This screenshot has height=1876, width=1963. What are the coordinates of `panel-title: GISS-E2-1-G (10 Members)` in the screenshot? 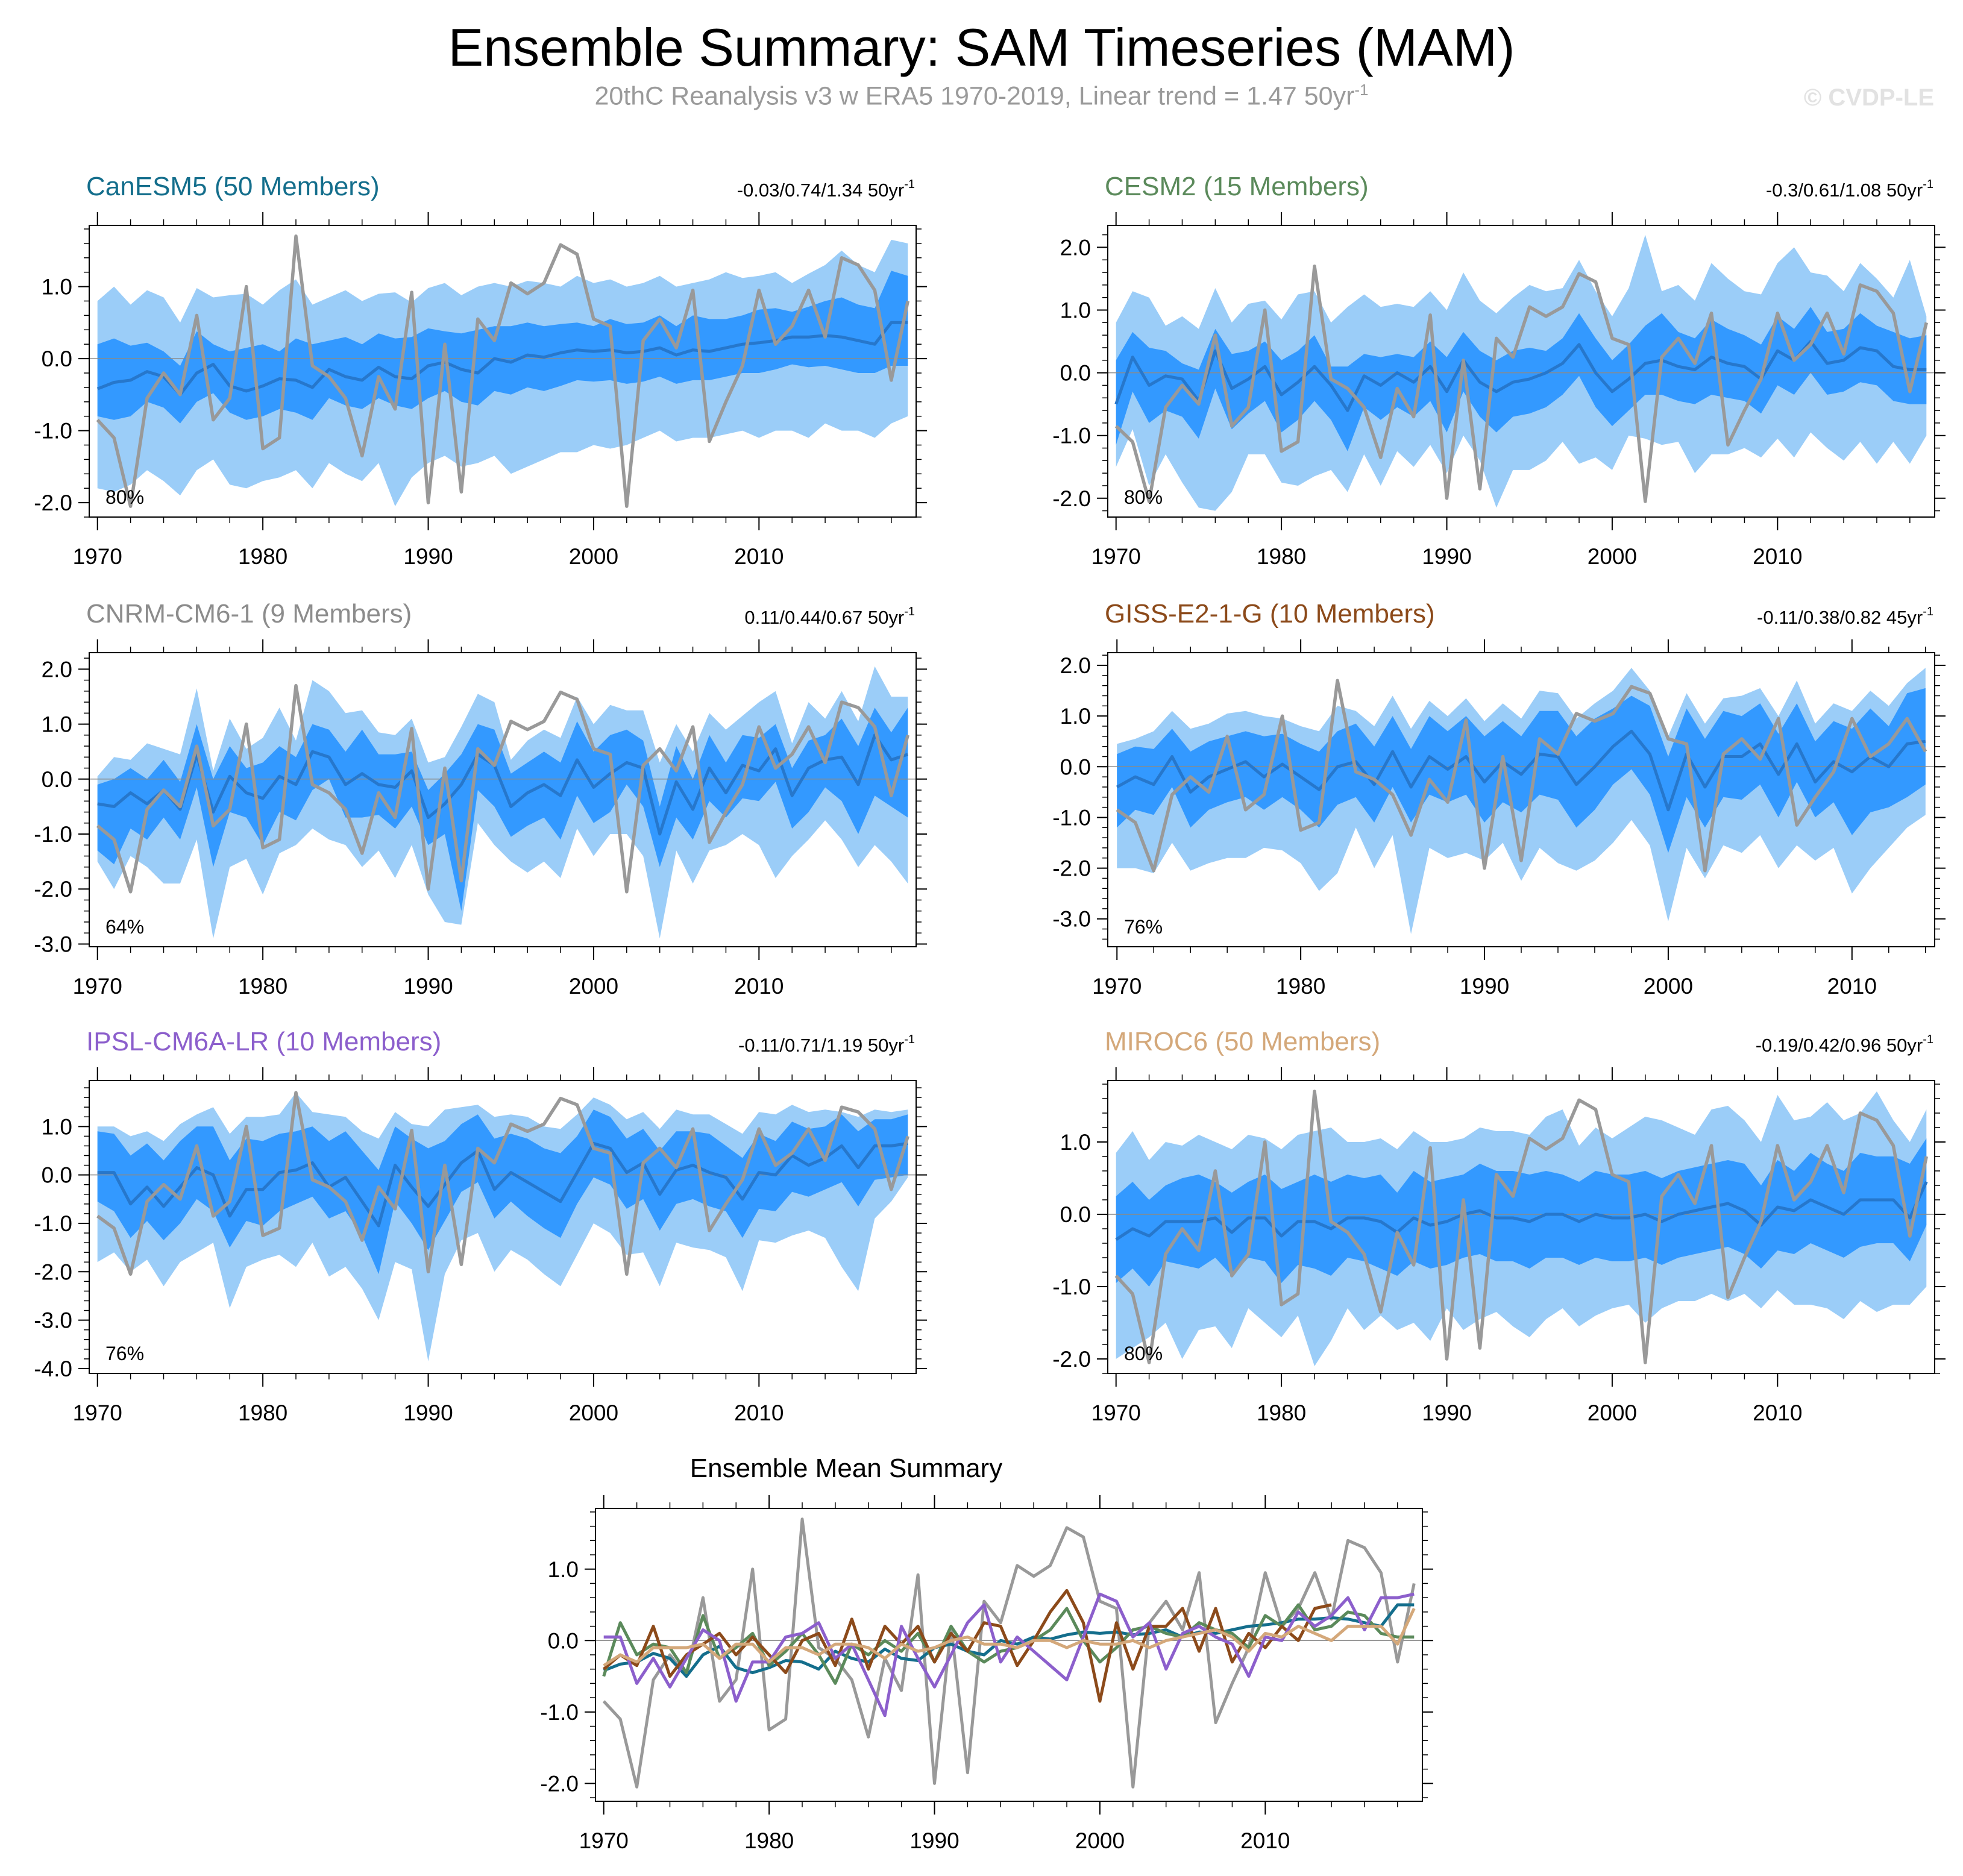 It's located at (1270, 614).